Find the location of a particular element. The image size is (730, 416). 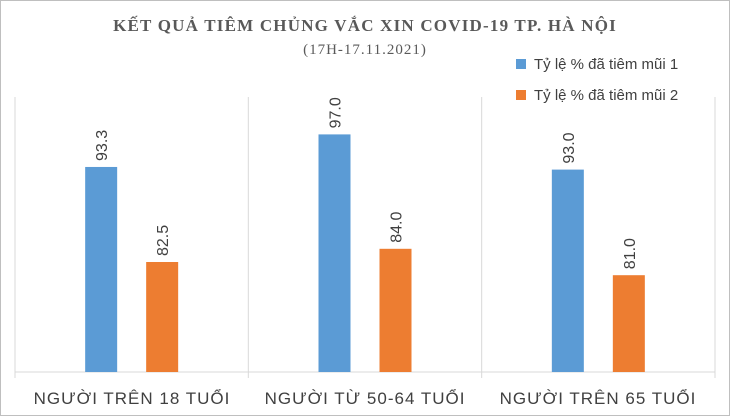

data-label-series-2-cat-3: 81.0 is located at coordinates (630, 253).